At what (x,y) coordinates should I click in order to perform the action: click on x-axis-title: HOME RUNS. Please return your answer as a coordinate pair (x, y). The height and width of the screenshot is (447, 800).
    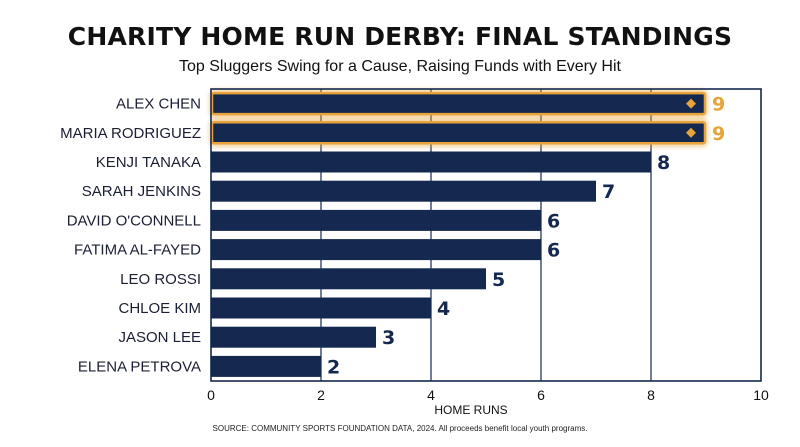
    Looking at the image, I should click on (470, 410).